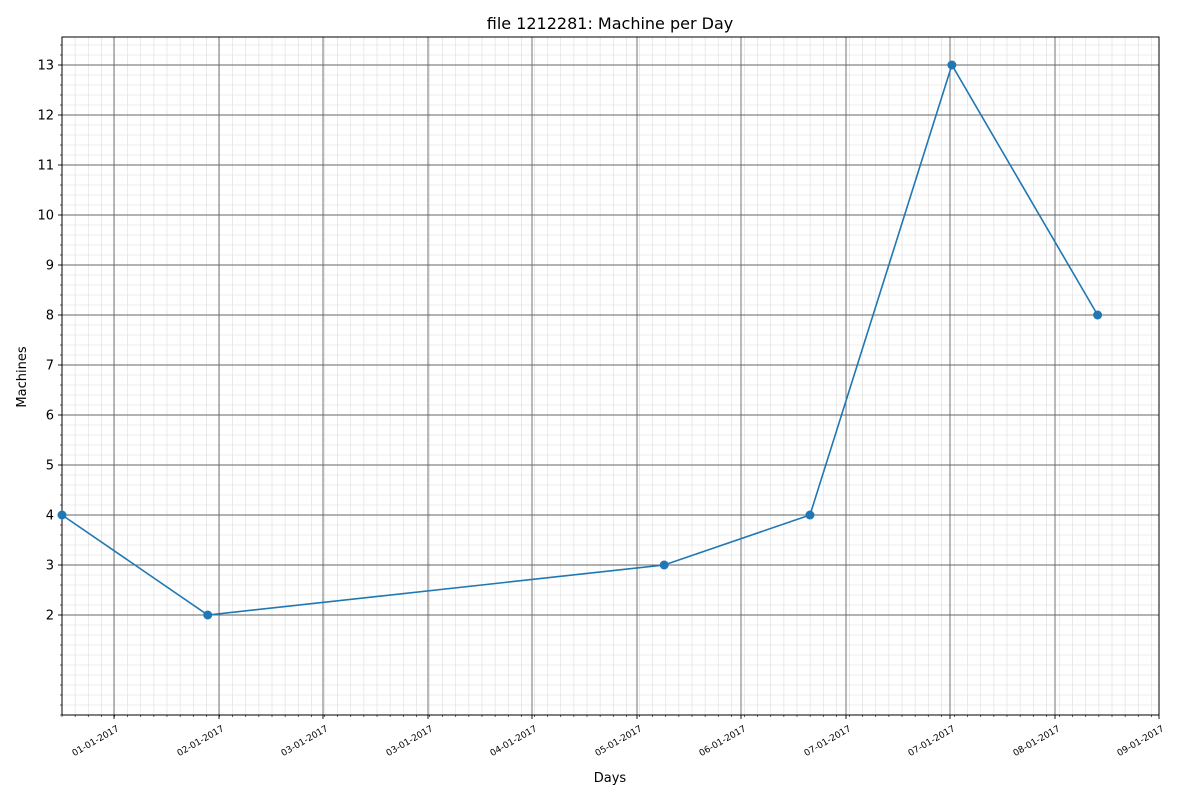 This screenshot has width=1200, height=800. Describe the element at coordinates (45, 166) in the screenshot. I see `y-tick-label: 11` at that location.